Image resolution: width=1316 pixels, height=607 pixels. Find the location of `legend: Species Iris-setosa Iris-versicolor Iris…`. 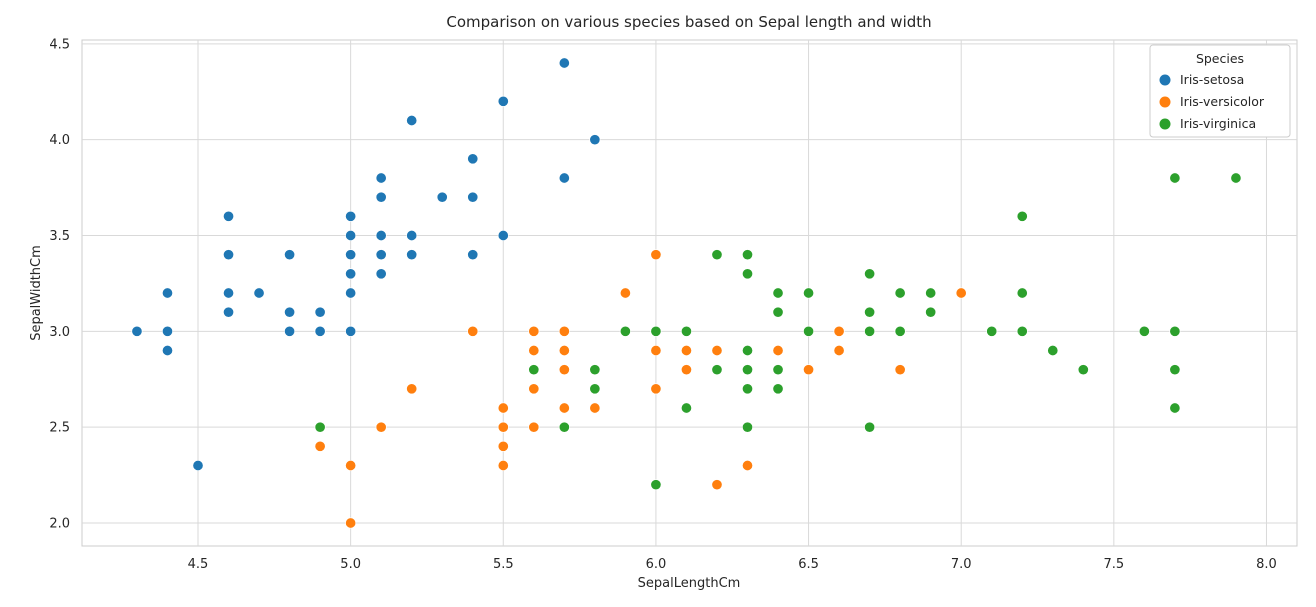

legend: Species Iris-setosa Iris-versicolor Iris… is located at coordinates (1220, 91).